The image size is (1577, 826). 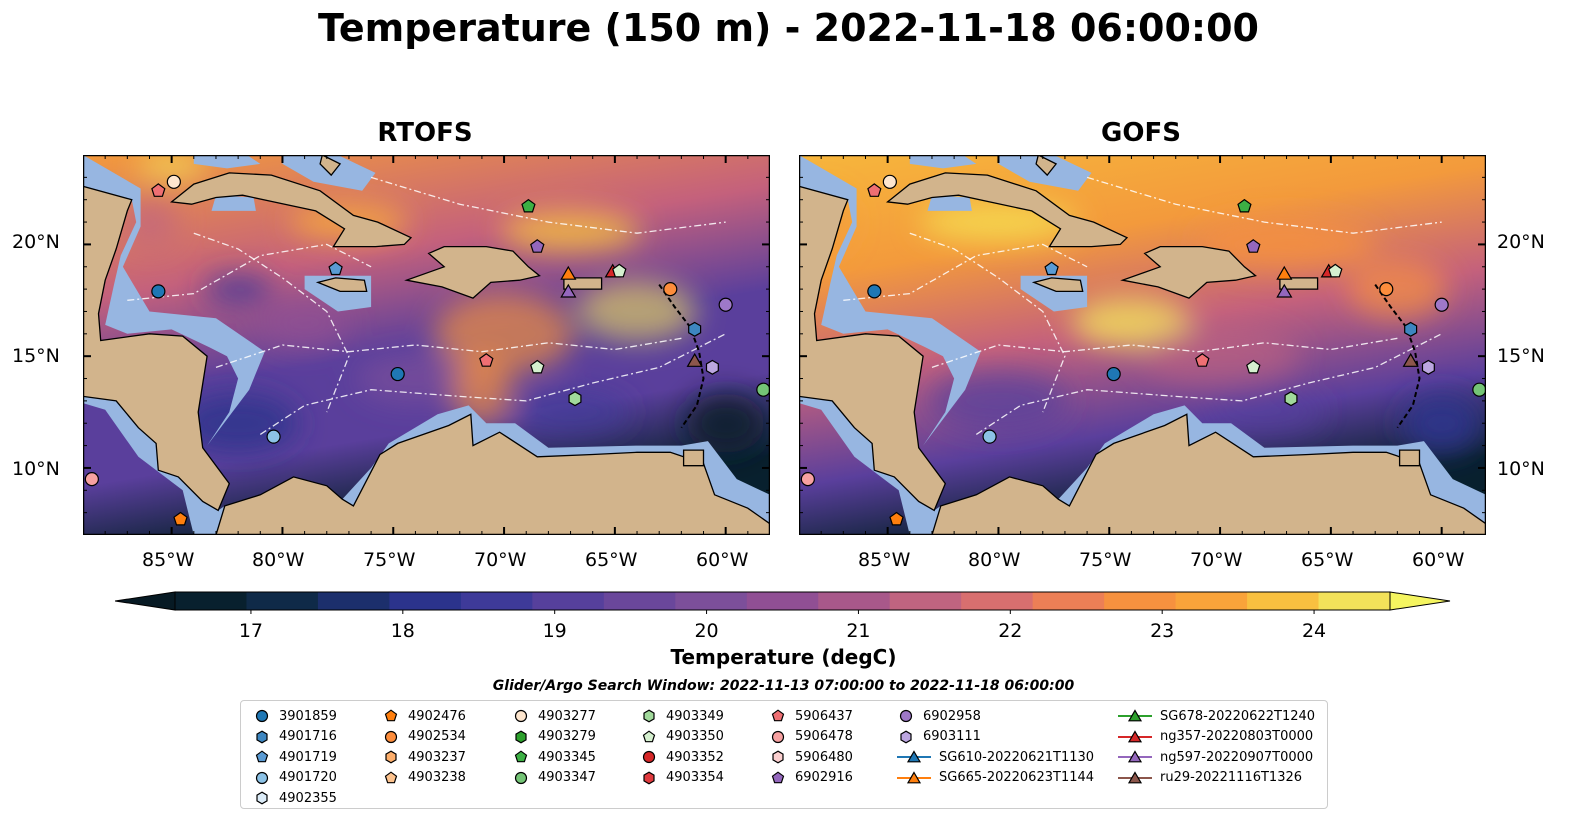 What do you see at coordinates (722, 560) in the screenshot?
I see `lon-label-60w-left: 60°W` at bounding box center [722, 560].